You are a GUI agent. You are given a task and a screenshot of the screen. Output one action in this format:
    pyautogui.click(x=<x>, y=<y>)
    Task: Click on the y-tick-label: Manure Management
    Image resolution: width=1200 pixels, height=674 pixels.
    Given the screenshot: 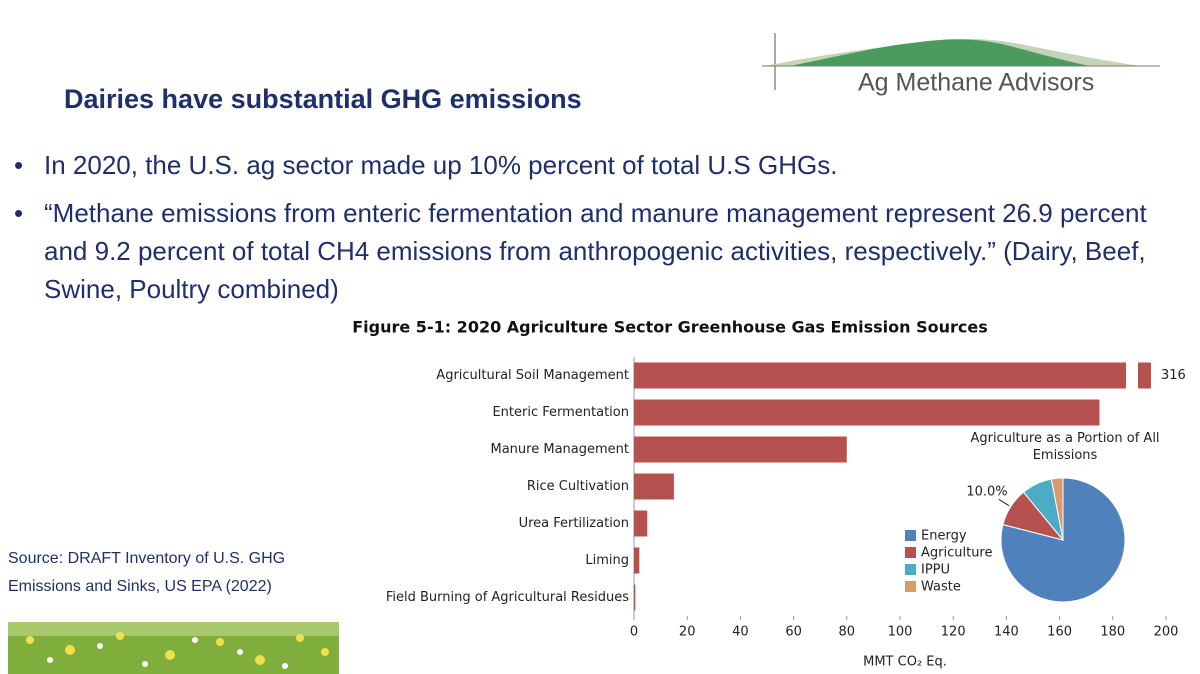 What is the action you would take?
    pyautogui.click(x=560, y=449)
    